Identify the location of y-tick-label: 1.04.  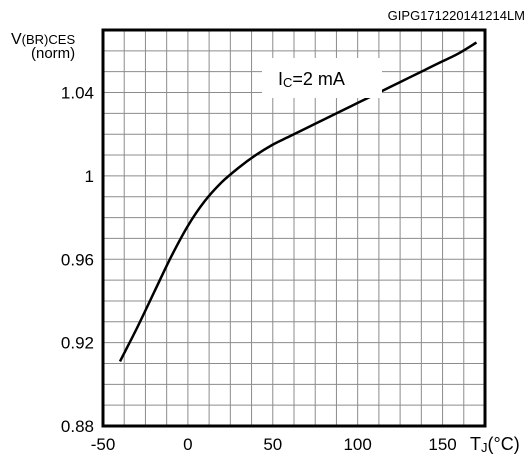
(77, 93).